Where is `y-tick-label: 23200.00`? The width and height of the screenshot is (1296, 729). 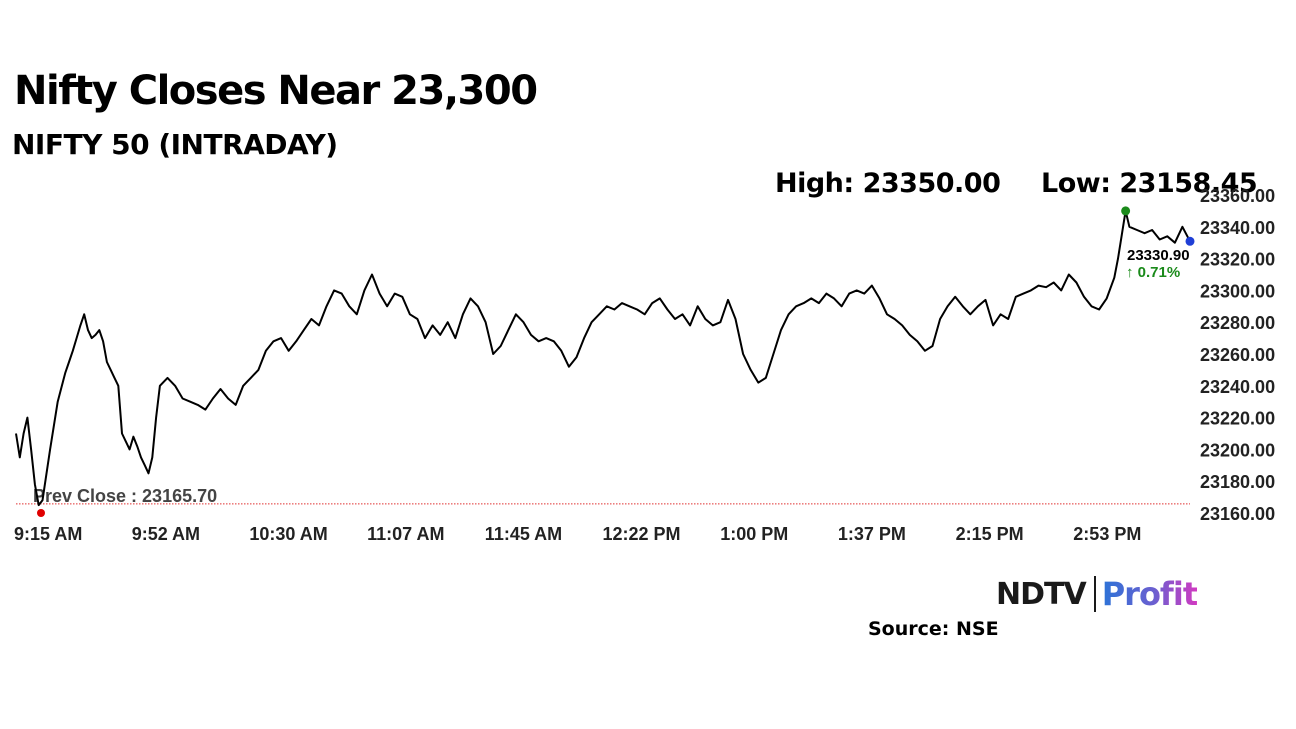 y-tick-label: 23200.00 is located at coordinates (1237, 450).